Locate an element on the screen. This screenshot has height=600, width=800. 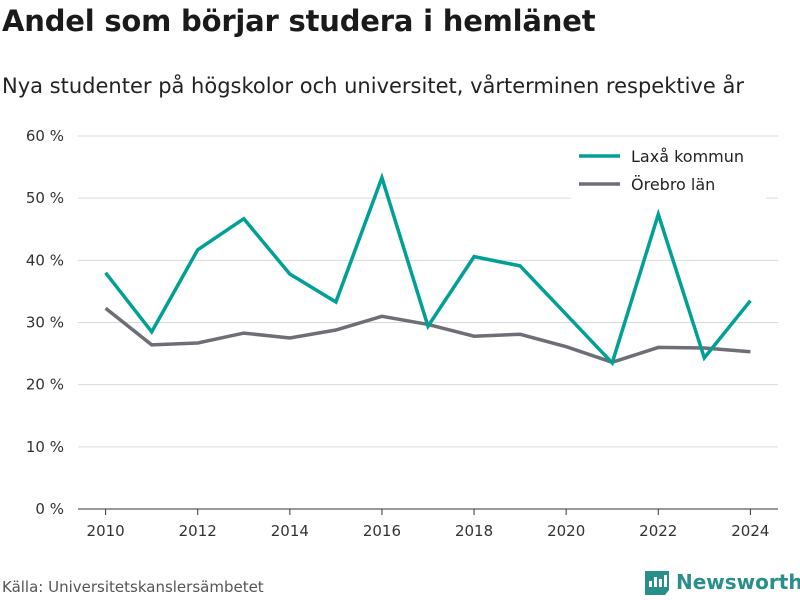
x-tick-label: 2016 is located at coordinates (382, 531).